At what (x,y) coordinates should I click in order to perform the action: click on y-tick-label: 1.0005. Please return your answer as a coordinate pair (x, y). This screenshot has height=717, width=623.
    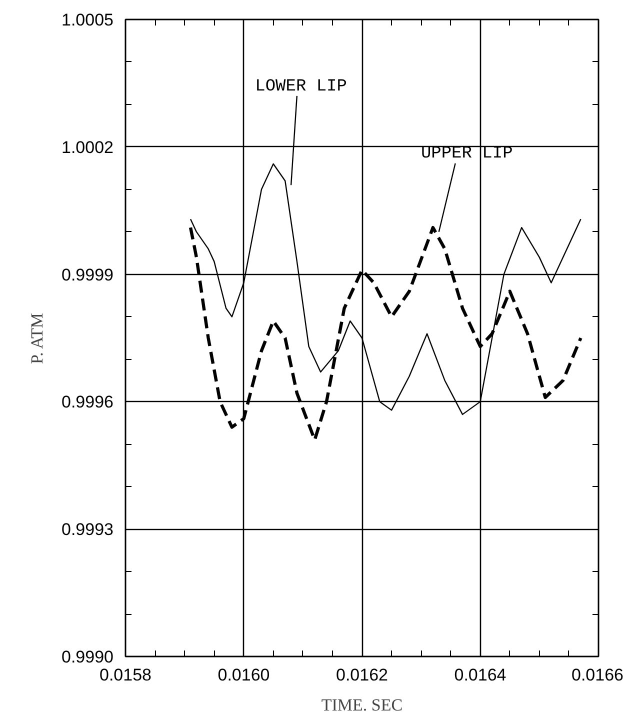
    Looking at the image, I should click on (88, 20).